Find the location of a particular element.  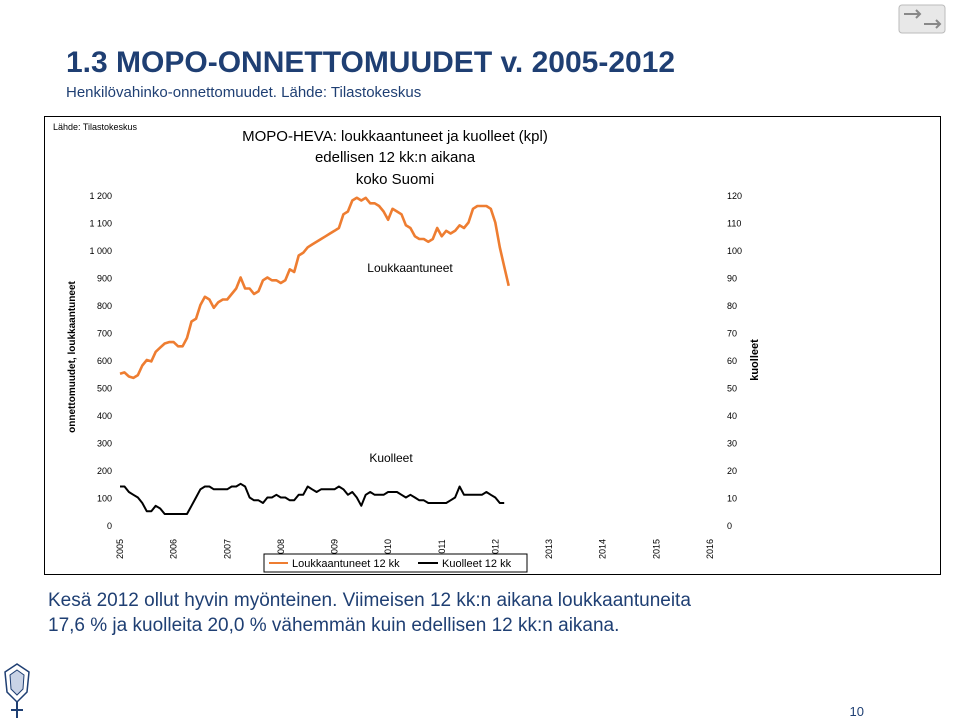

y2-tick-label: 120 is located at coordinates (734, 196).